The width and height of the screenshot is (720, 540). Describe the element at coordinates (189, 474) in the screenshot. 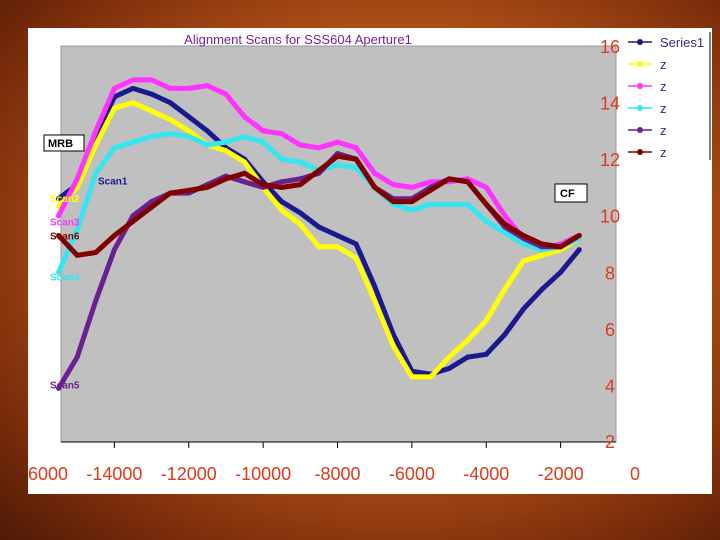

I see `x-tick-label: -12000` at that location.